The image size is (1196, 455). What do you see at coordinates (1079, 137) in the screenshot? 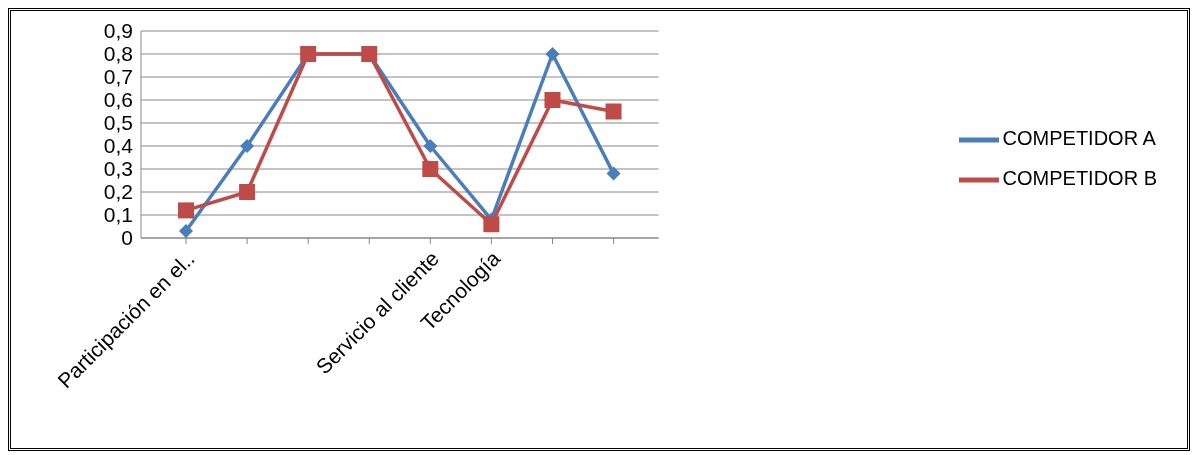
I see `legend-label: COMPETIDOR A` at bounding box center [1079, 137].